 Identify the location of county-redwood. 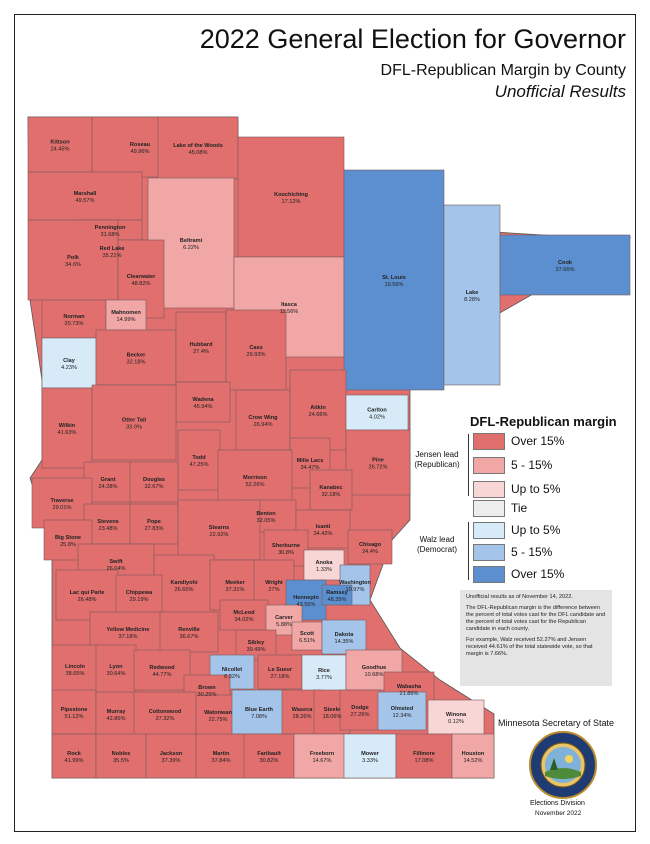
(162, 670).